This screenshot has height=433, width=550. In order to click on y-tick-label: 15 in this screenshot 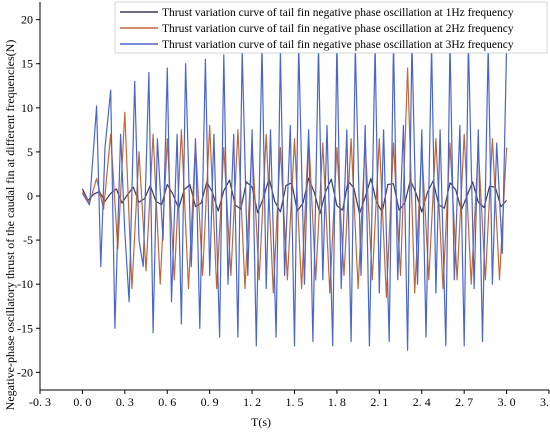, I will do `click(27, 64)`.